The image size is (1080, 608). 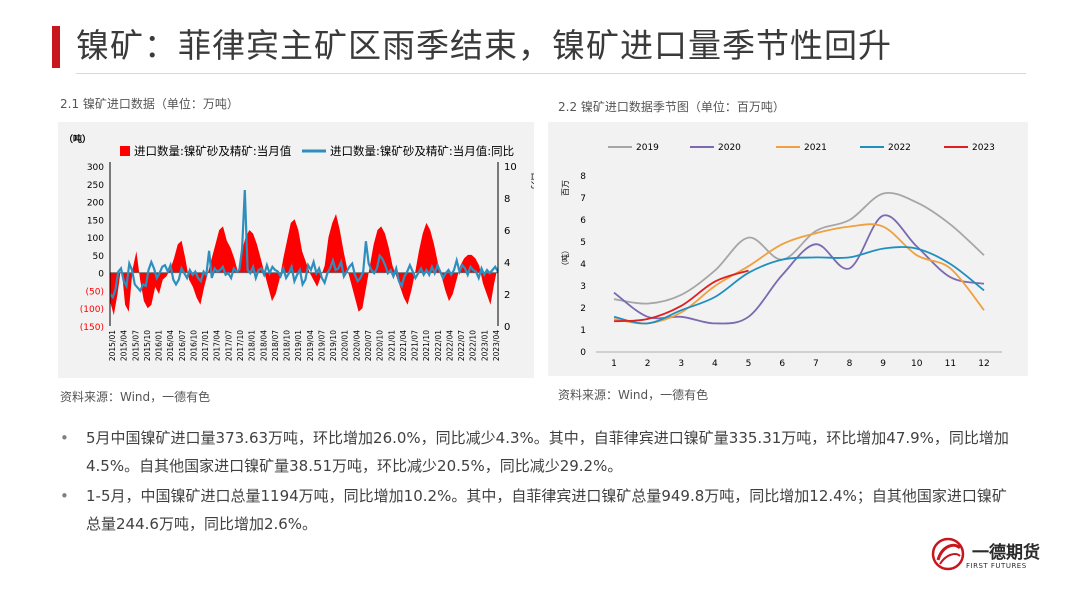 I want to click on x-tick-label: 6, so click(x=782, y=364).